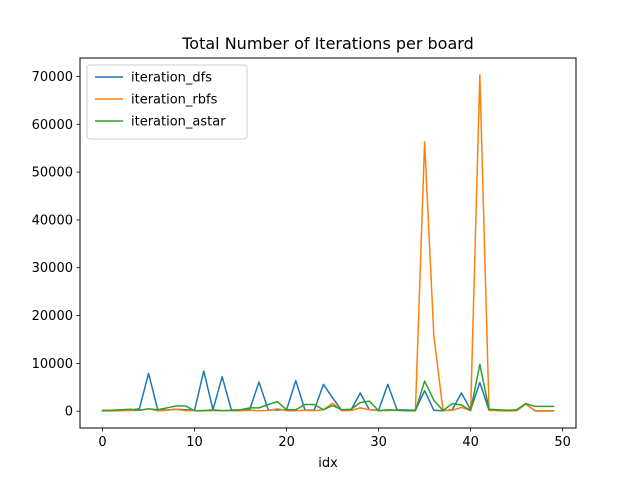 The width and height of the screenshot is (640, 484). I want to click on x-tick-label: 40, so click(470, 442).